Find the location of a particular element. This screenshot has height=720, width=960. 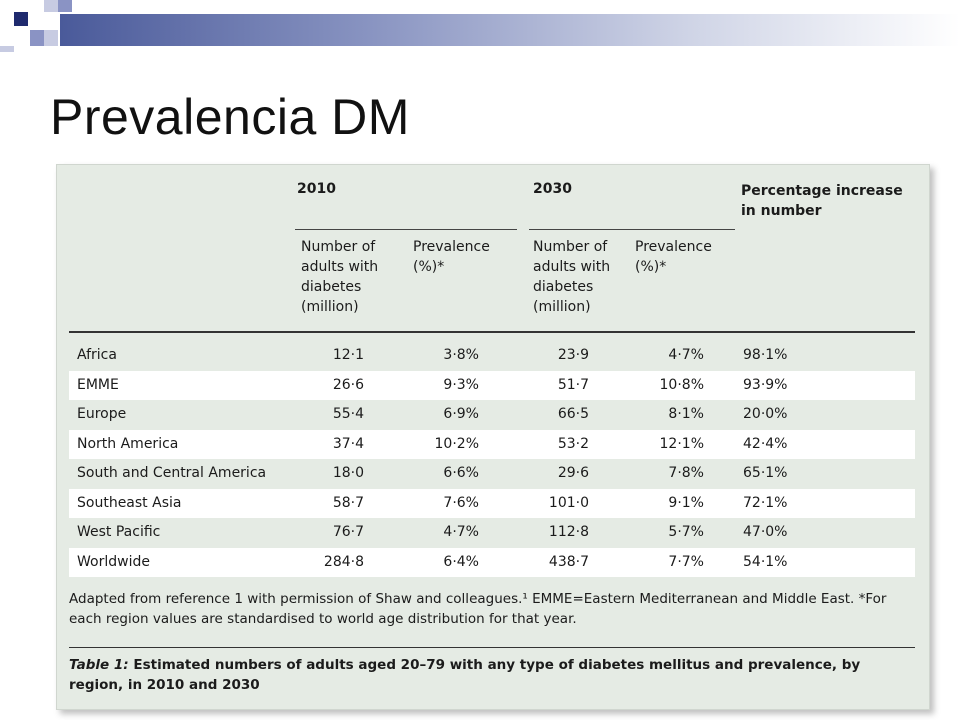

subheader-prevalence-2010: Prevalence (%)* is located at coordinates (451, 257).